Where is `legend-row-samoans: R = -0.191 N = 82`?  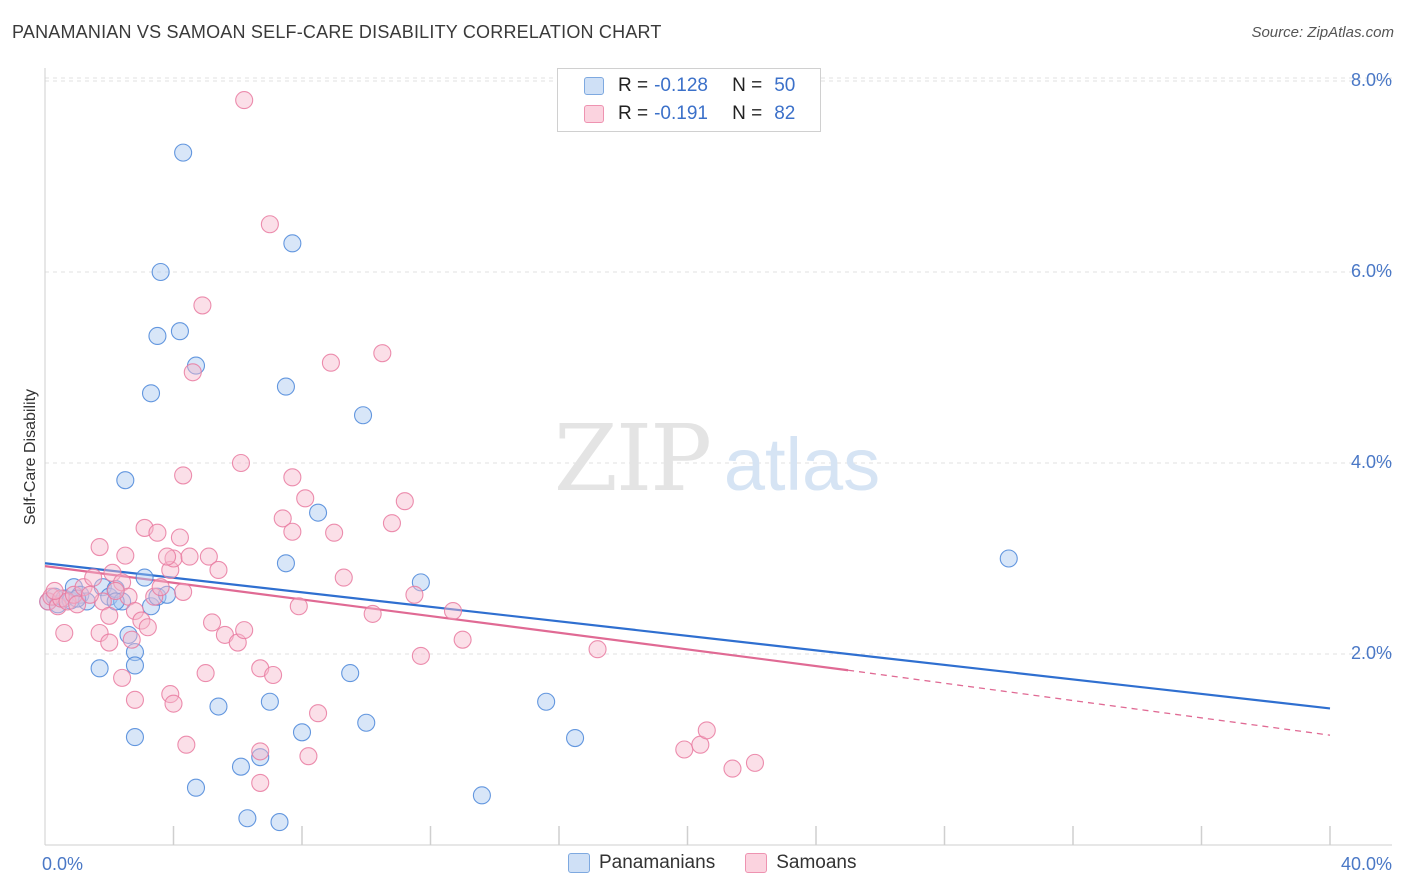 legend-row-samoans: R = -0.191 N = 82 is located at coordinates (689, 114).